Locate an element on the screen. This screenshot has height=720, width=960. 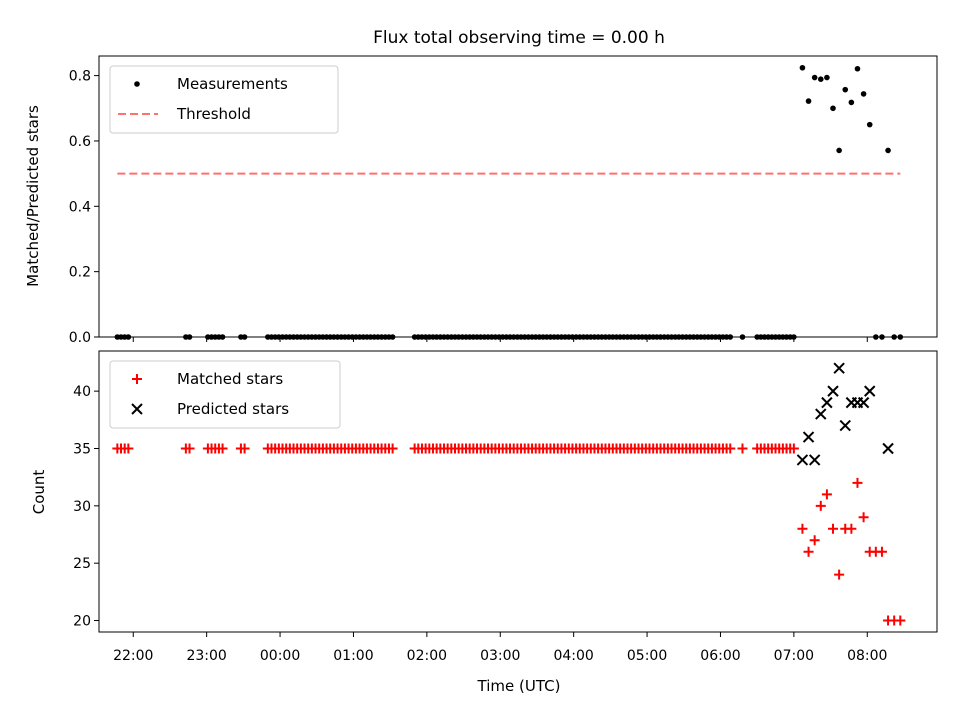
x-tick-label: 00:00 is located at coordinates (280, 656).